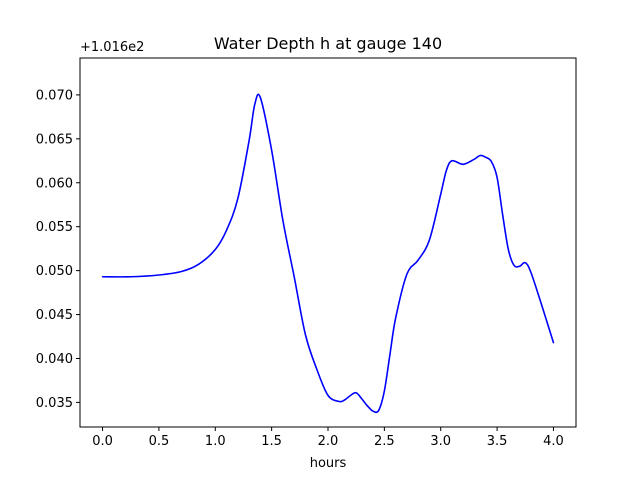 The width and height of the screenshot is (640, 480). Describe the element at coordinates (384, 441) in the screenshot. I see `x-tick-label: 2.5` at that location.